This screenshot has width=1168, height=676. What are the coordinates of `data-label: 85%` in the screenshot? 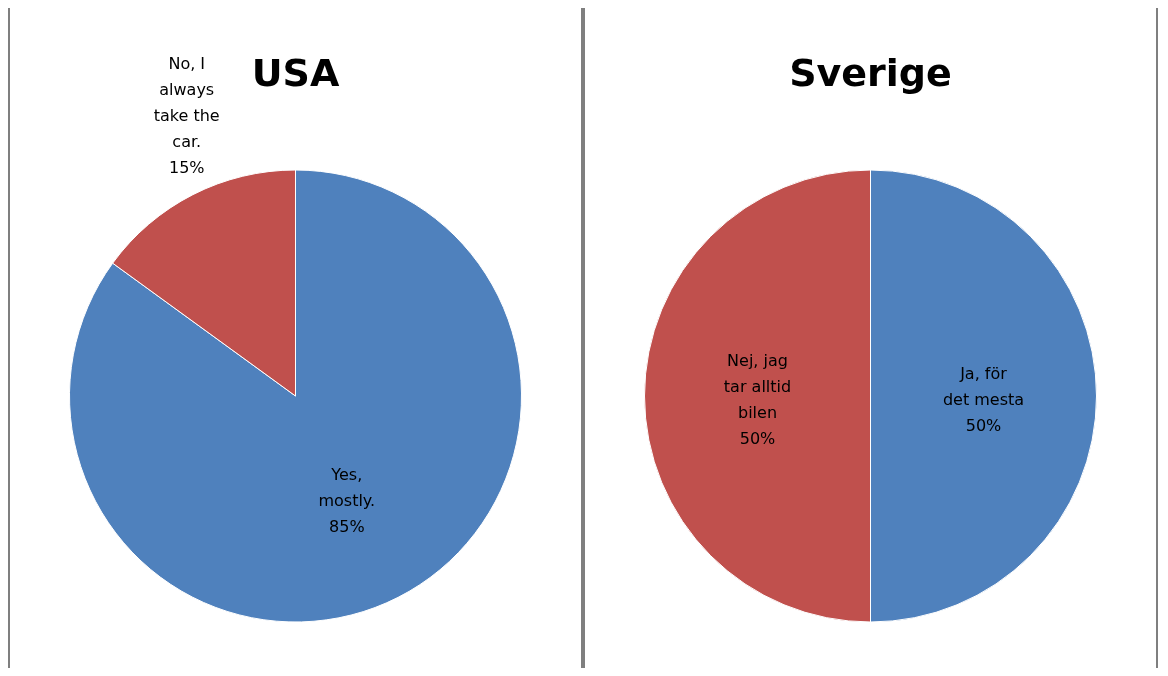 It's located at (347, 526).